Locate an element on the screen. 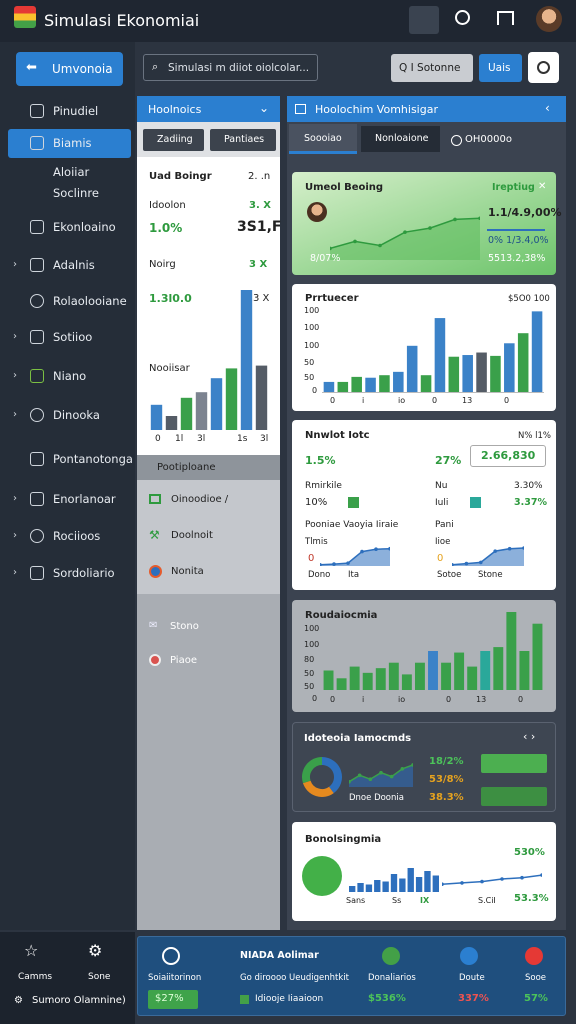  x-label: Stone is located at coordinates (490, 575).